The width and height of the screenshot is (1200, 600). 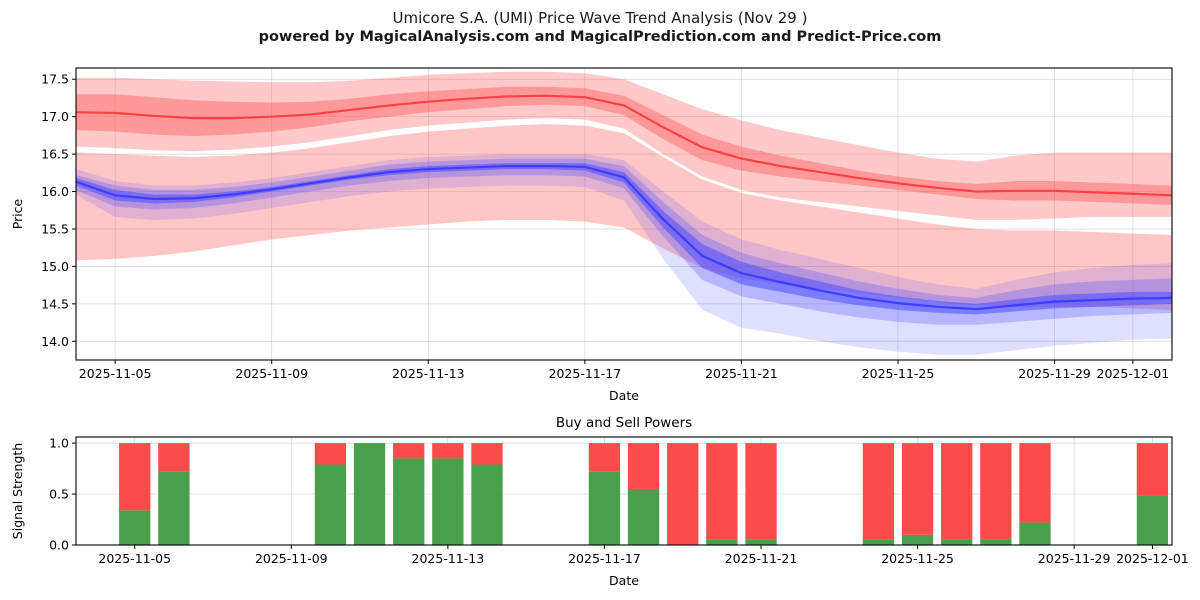 What do you see at coordinates (55, 228) in the screenshot?
I see `price-ytick-label: 15.5` at bounding box center [55, 228].